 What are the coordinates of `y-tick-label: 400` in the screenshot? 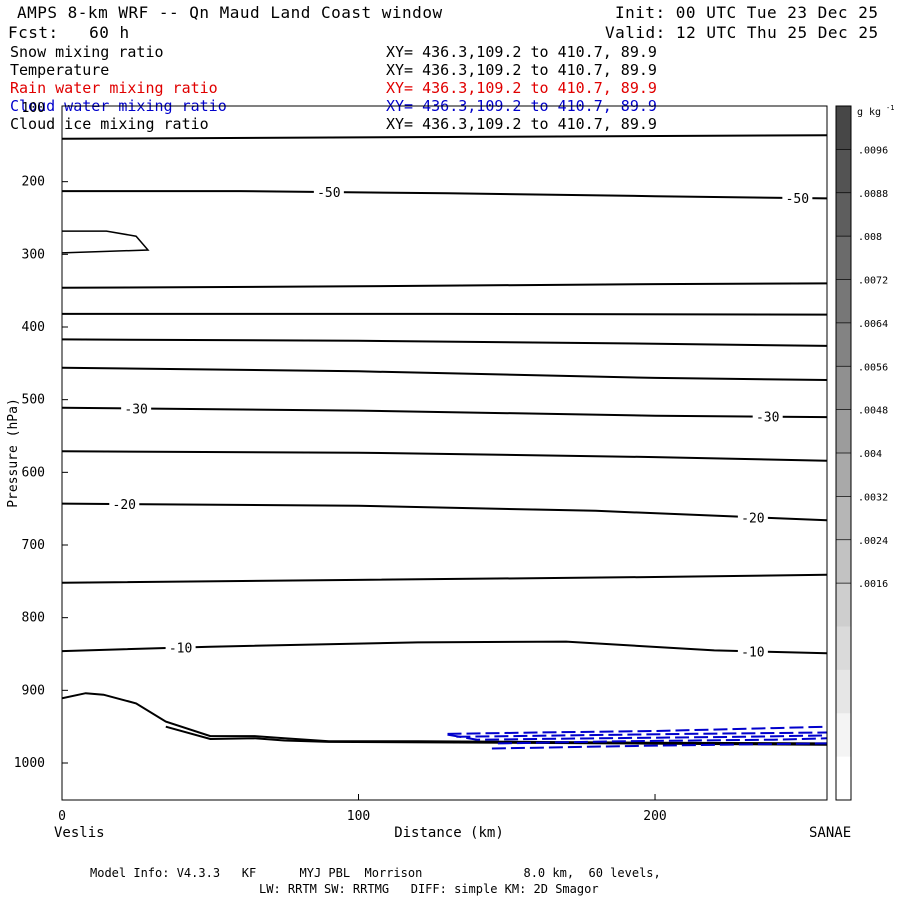 It's located at (33, 327).